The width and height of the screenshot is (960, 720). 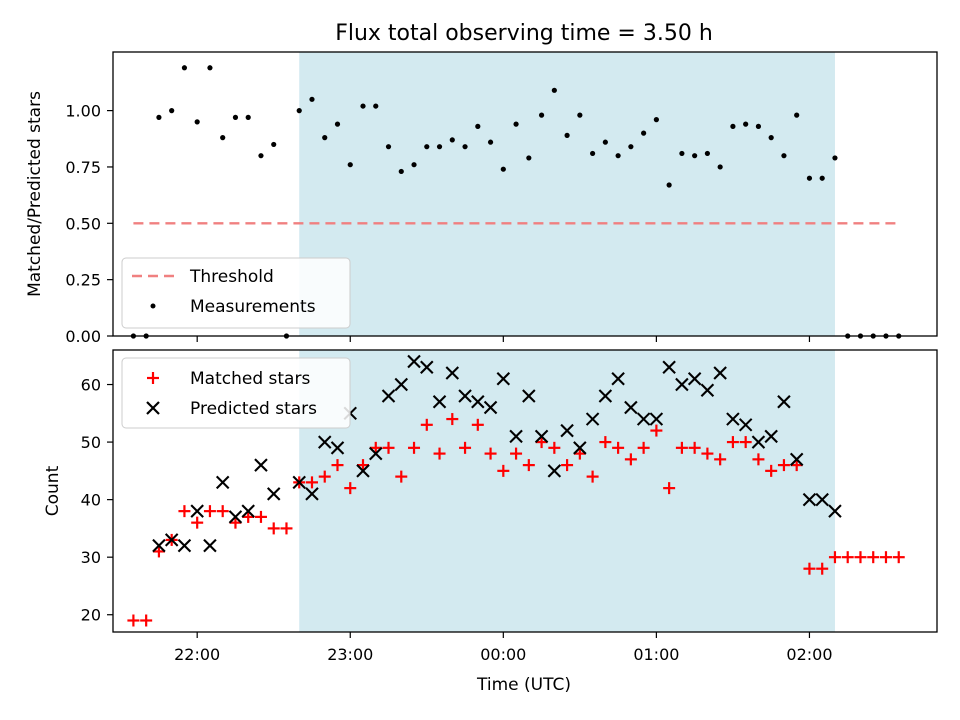 I want to click on bottom-y-axis-label: Count, so click(x=53, y=490).